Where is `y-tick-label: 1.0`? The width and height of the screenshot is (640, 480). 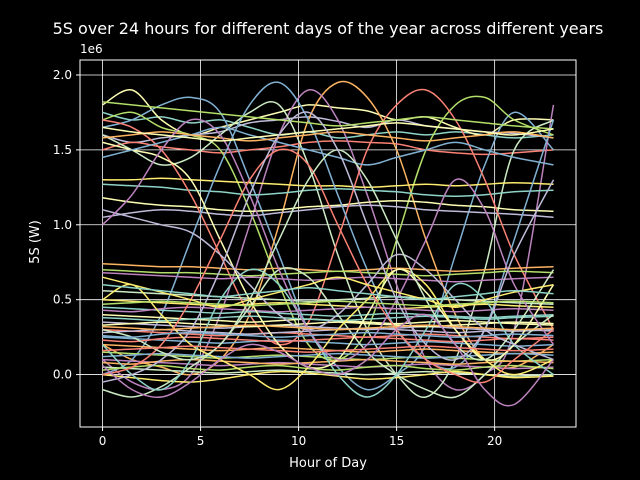
y-tick-label: 1.0 is located at coordinates (62, 225).